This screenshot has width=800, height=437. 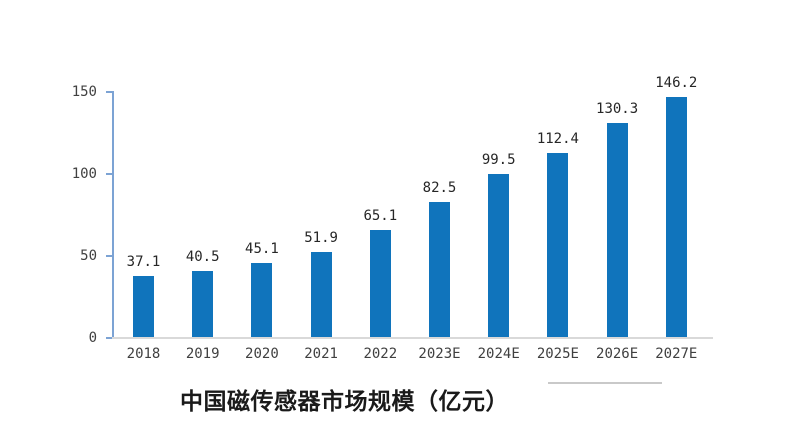 What do you see at coordinates (412, 338) in the screenshot?
I see `x-axis-baseline` at bounding box center [412, 338].